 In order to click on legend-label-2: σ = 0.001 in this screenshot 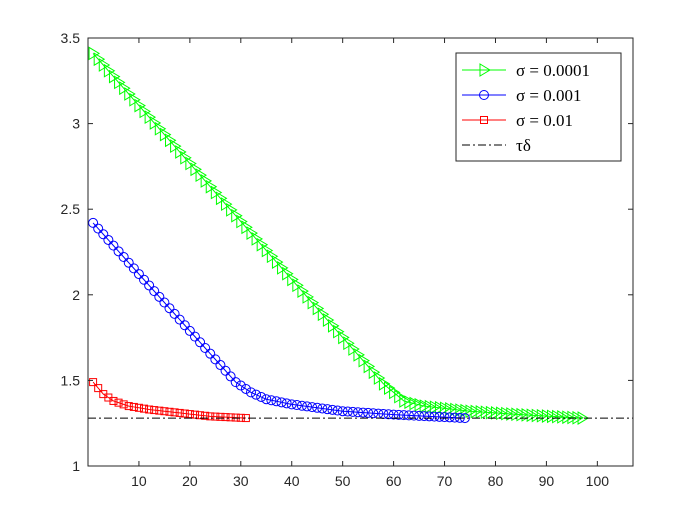, I will do `click(549, 95)`.